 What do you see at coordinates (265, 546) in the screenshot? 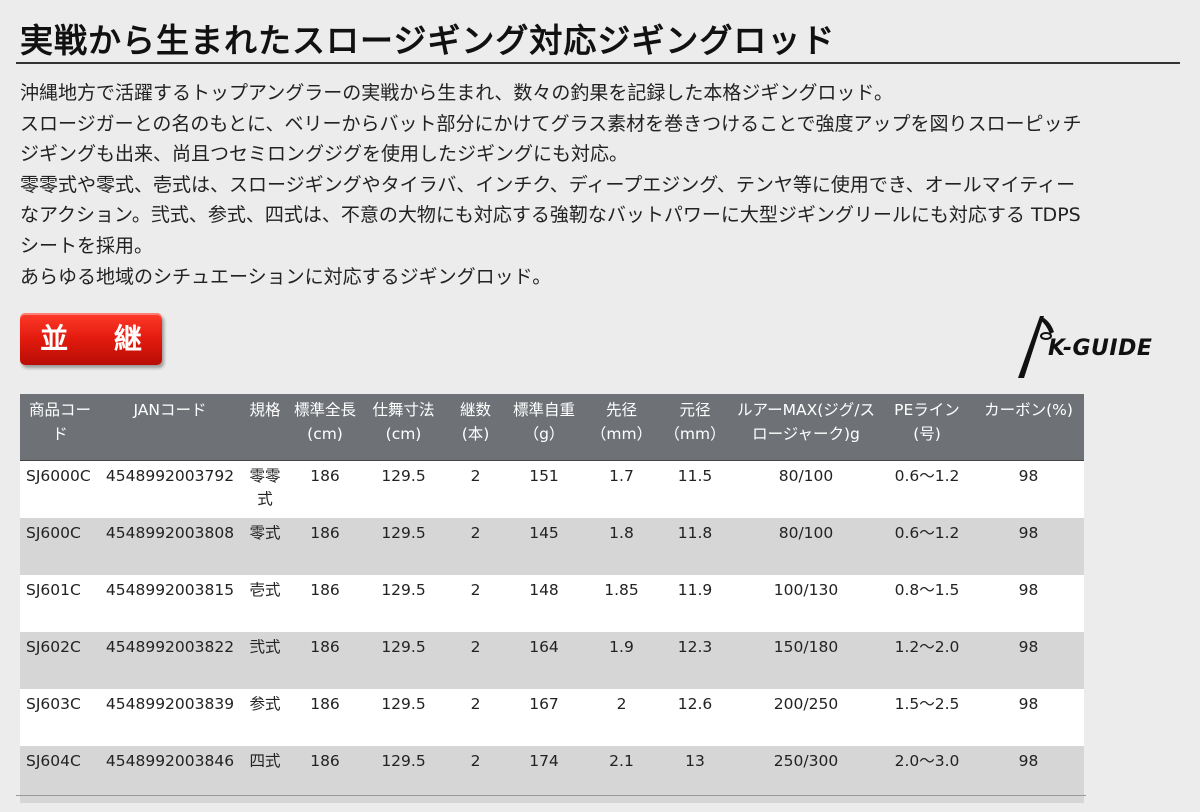
I see `cell-spec: 零式` at bounding box center [265, 546].